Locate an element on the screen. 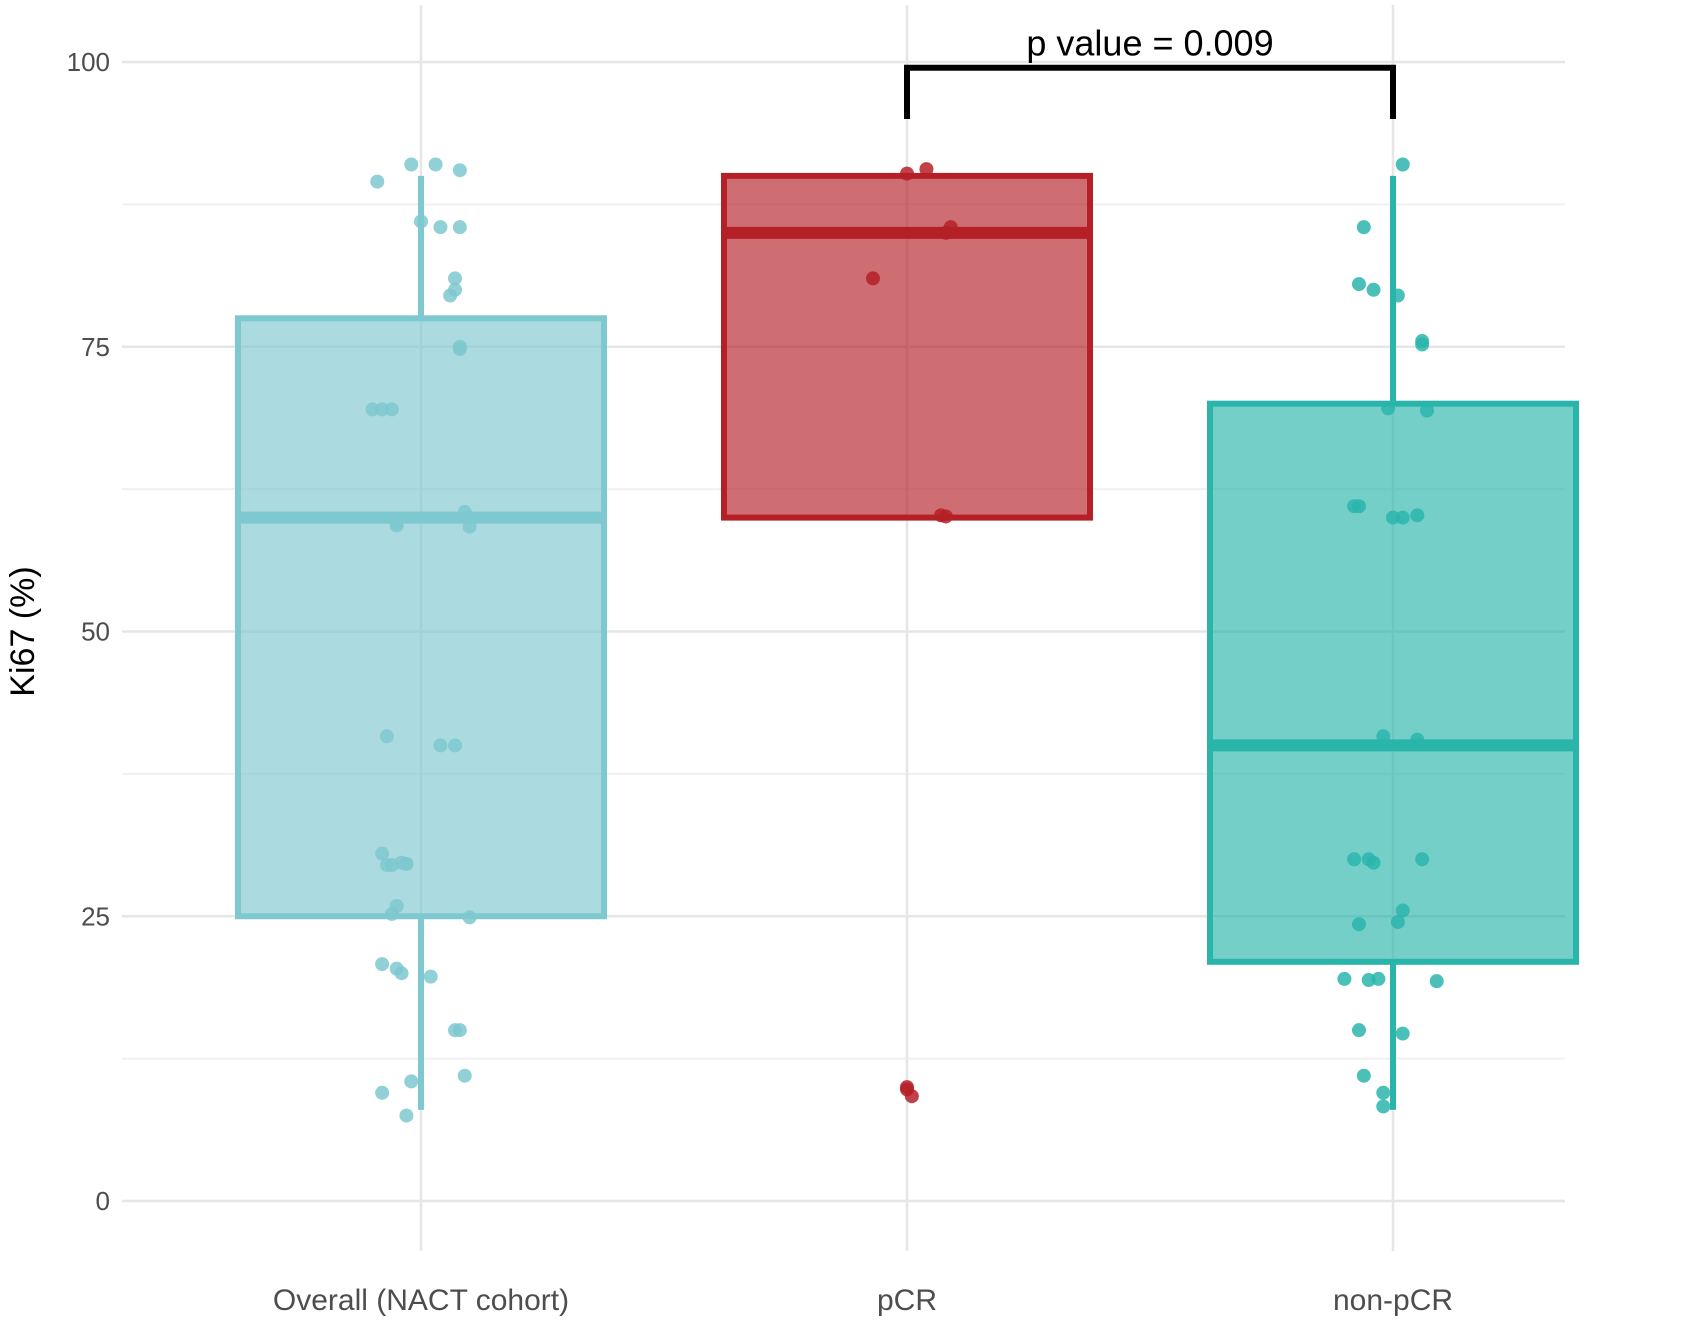 The height and width of the screenshot is (1324, 1689). boxplot-group is located at coordinates (907, 346).